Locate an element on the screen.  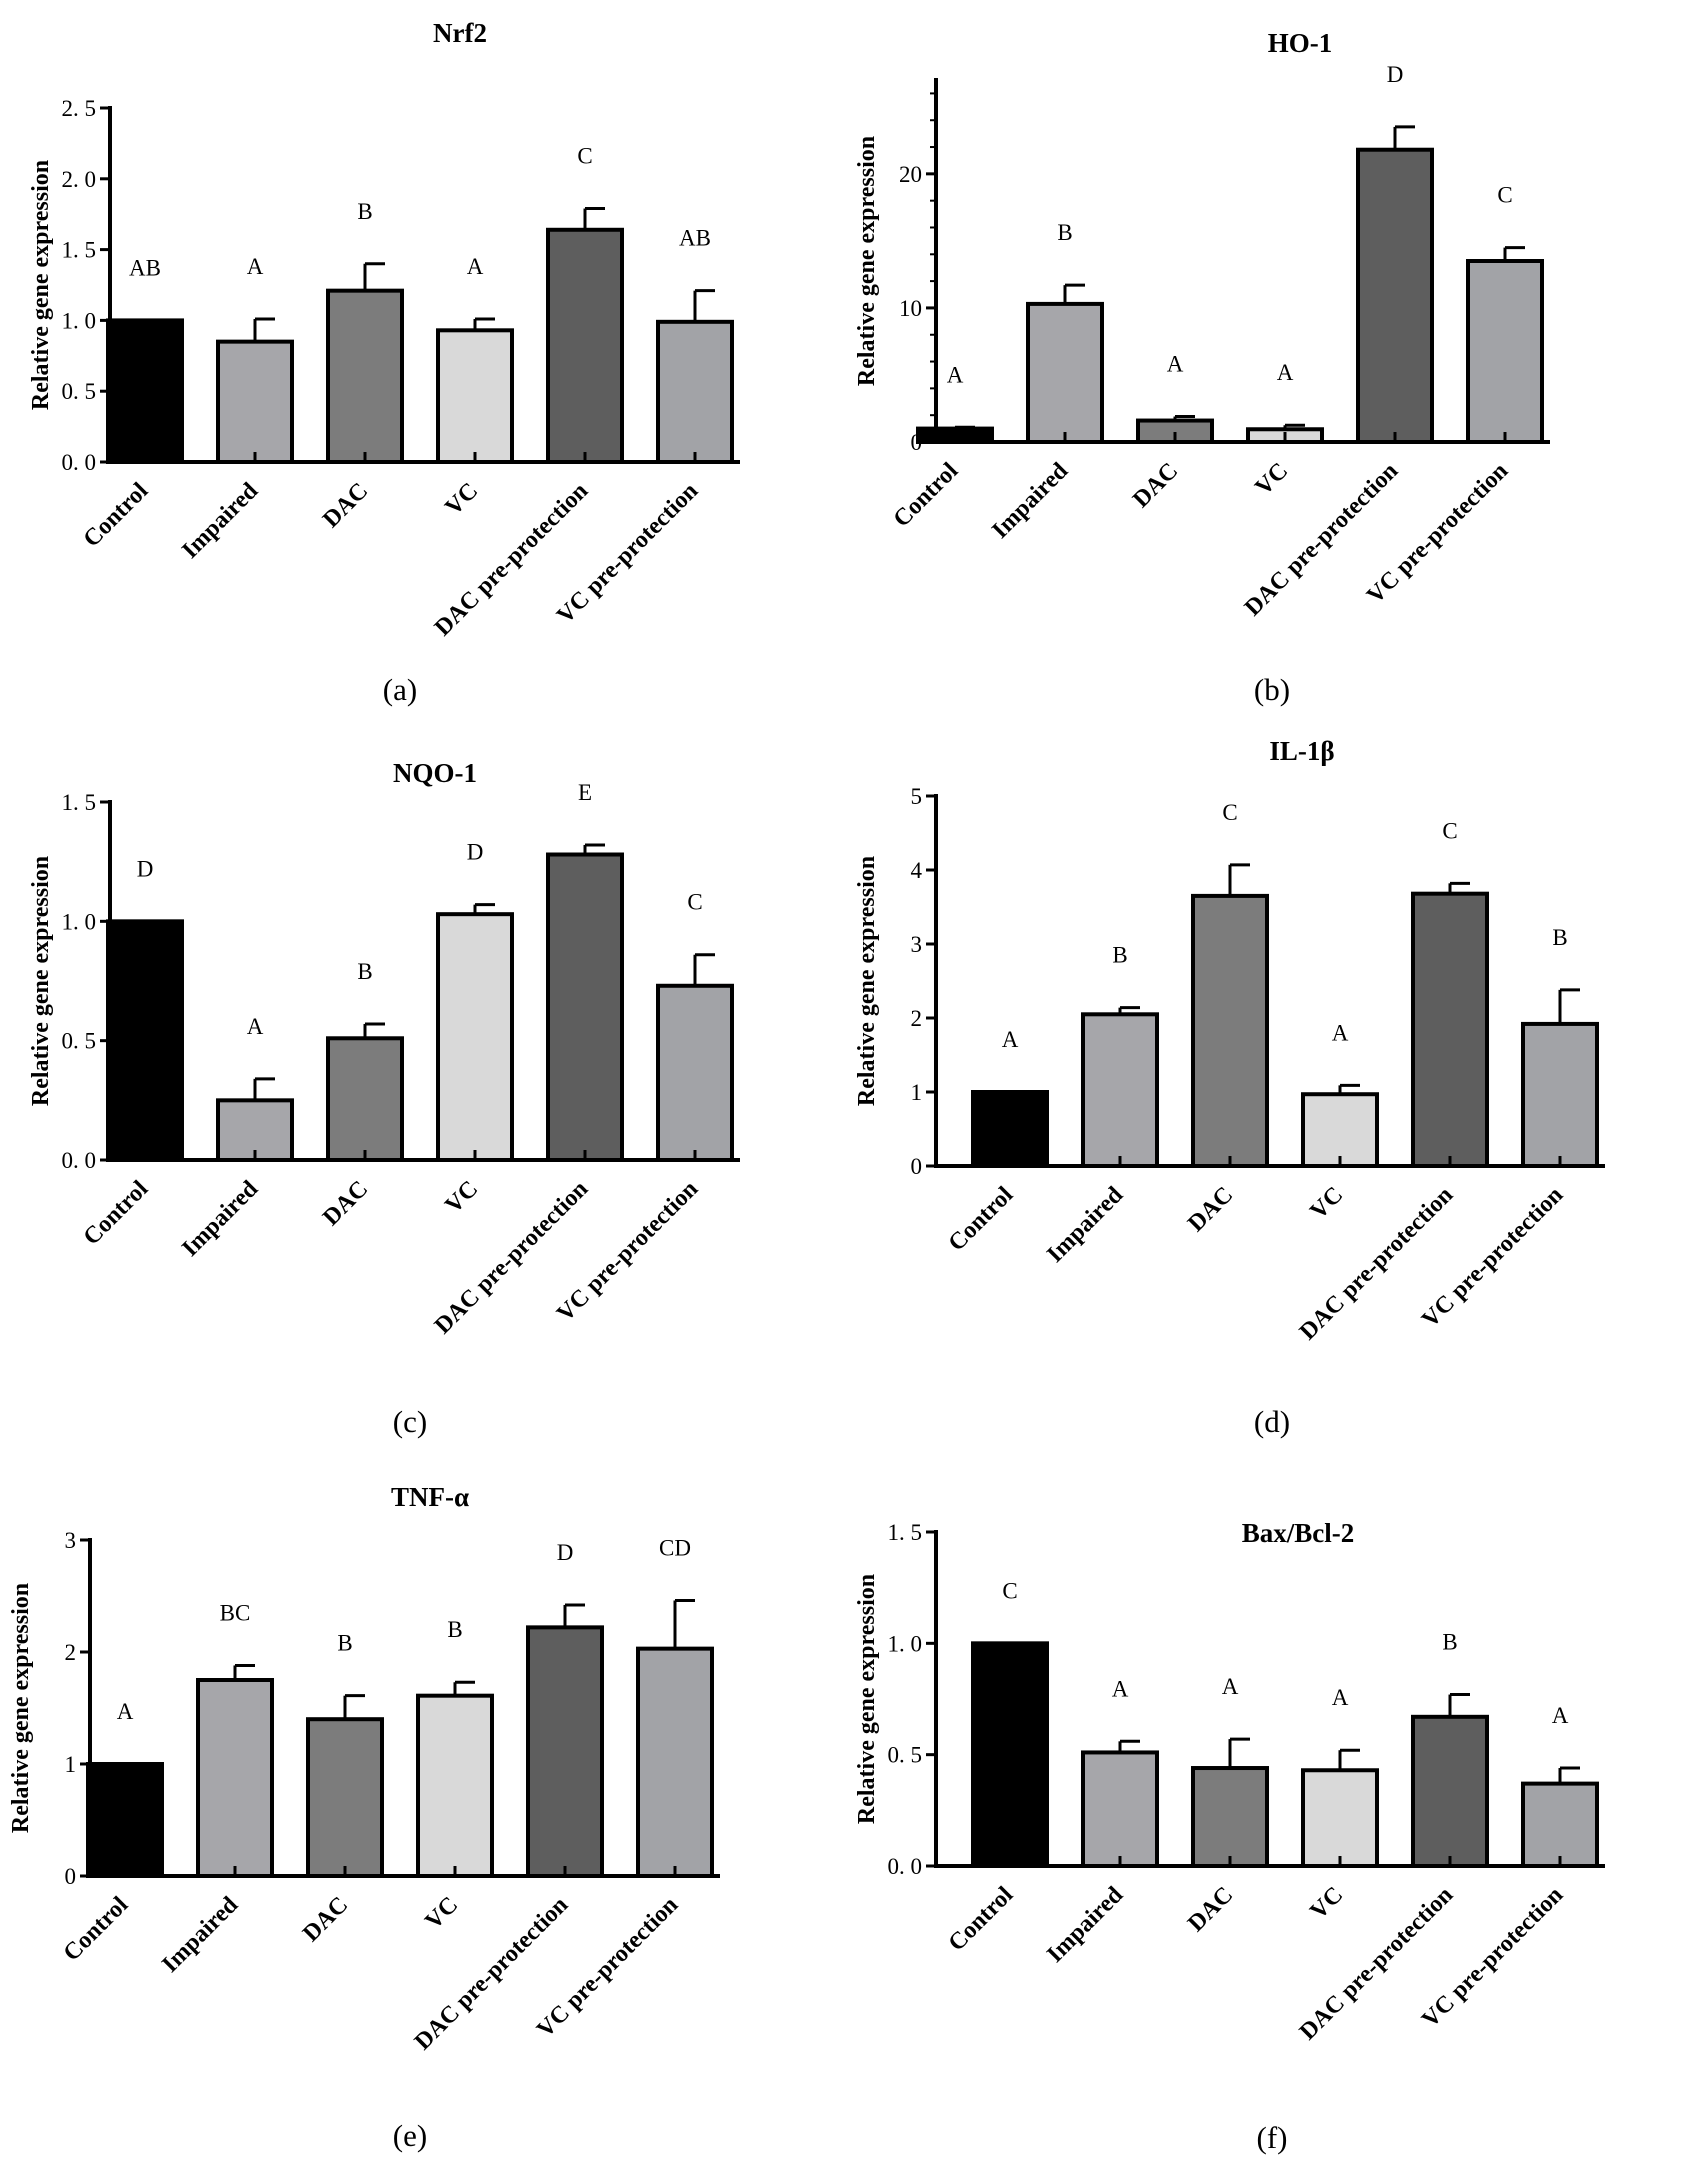
y-tick-label: 10 is located at coordinates (910, 308).